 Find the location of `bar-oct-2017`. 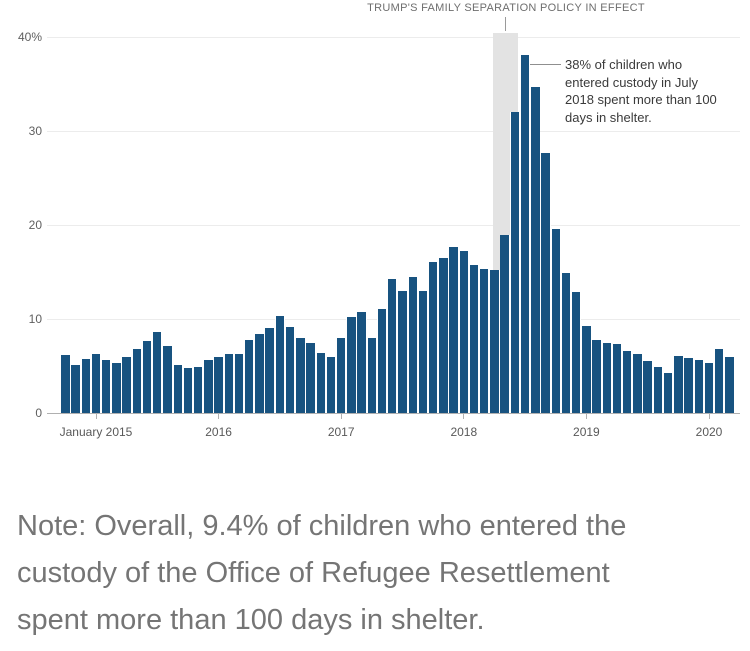

bar-oct-2017 is located at coordinates (433, 337).